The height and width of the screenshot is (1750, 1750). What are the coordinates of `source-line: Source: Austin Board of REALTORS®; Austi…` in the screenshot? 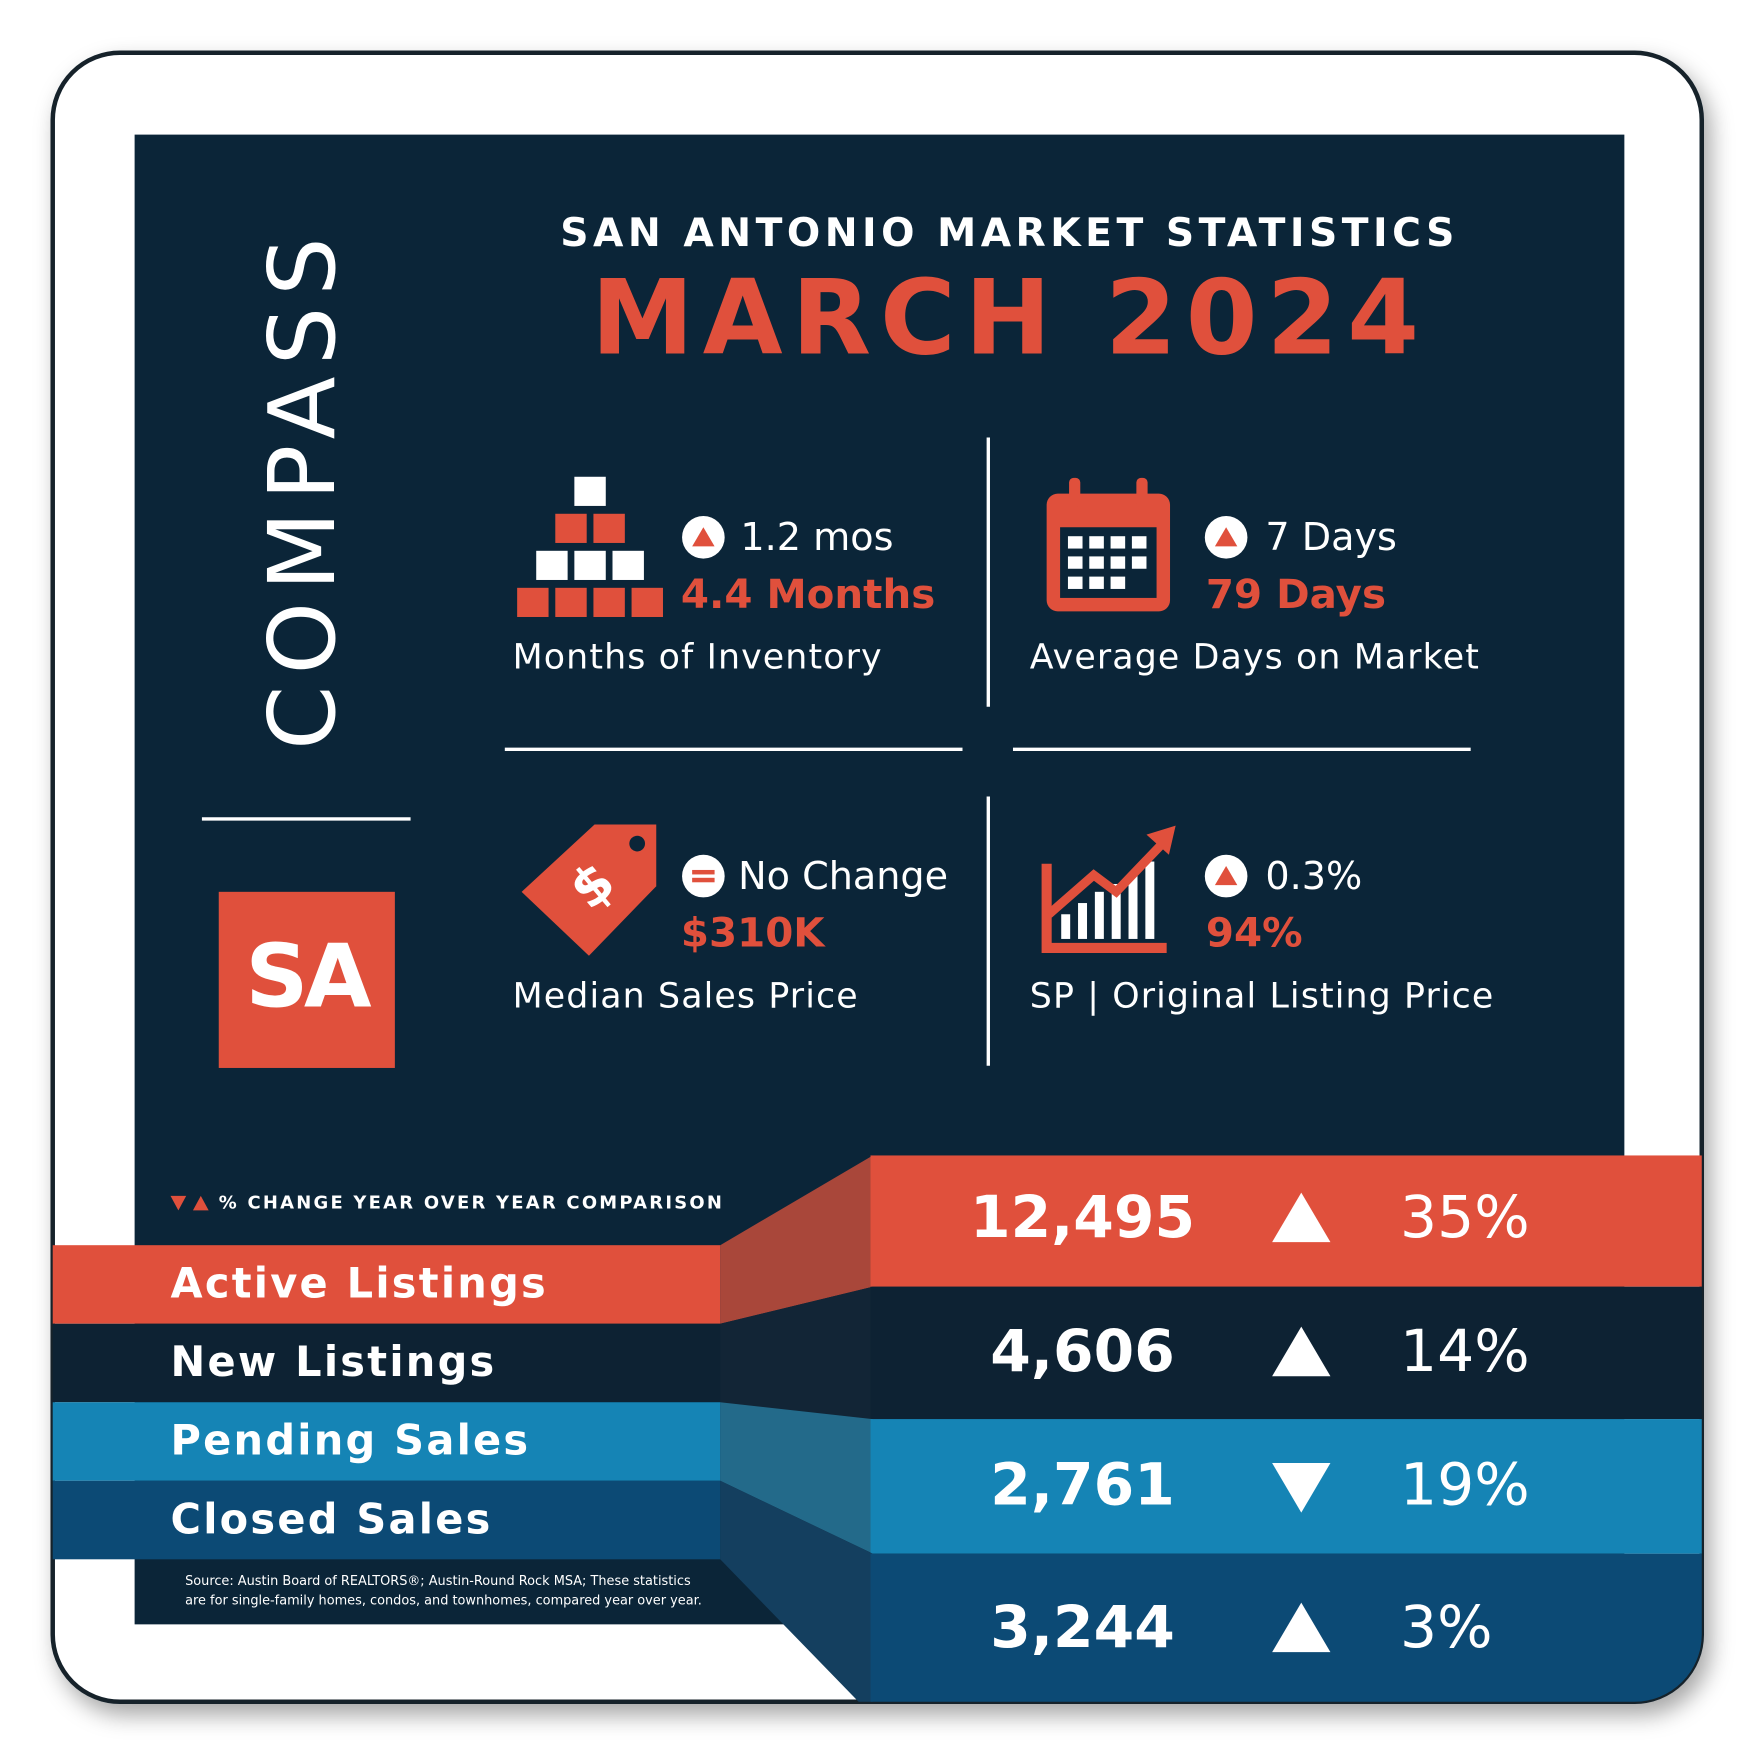 It's located at (438, 1581).